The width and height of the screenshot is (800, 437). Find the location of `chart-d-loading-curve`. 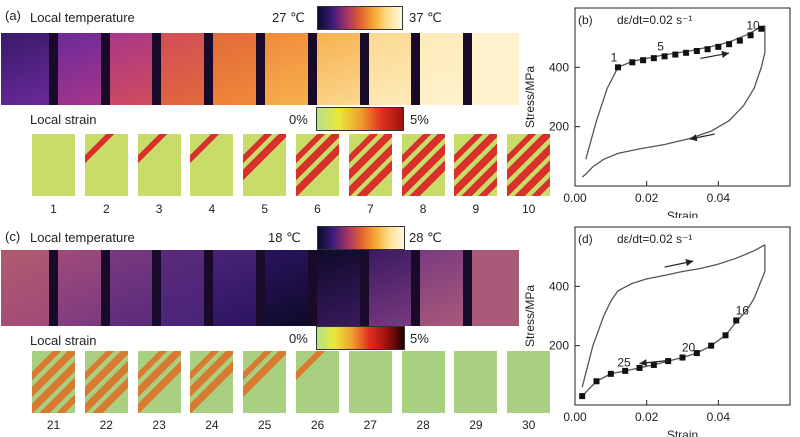

chart-d-loading-curve is located at coordinates (673, 316).